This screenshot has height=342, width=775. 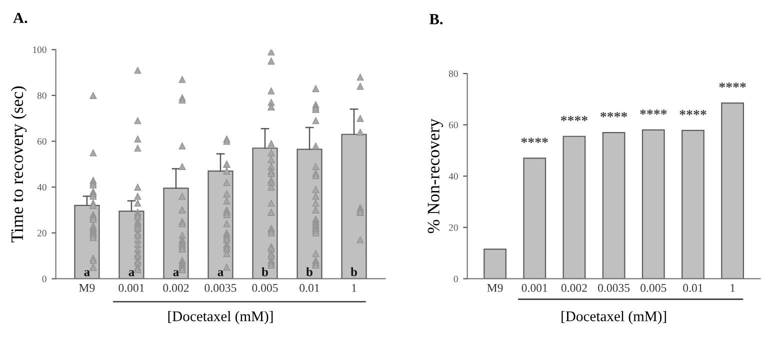 What do you see at coordinates (20, 18) in the screenshot?
I see `chart-title: A.` at bounding box center [20, 18].